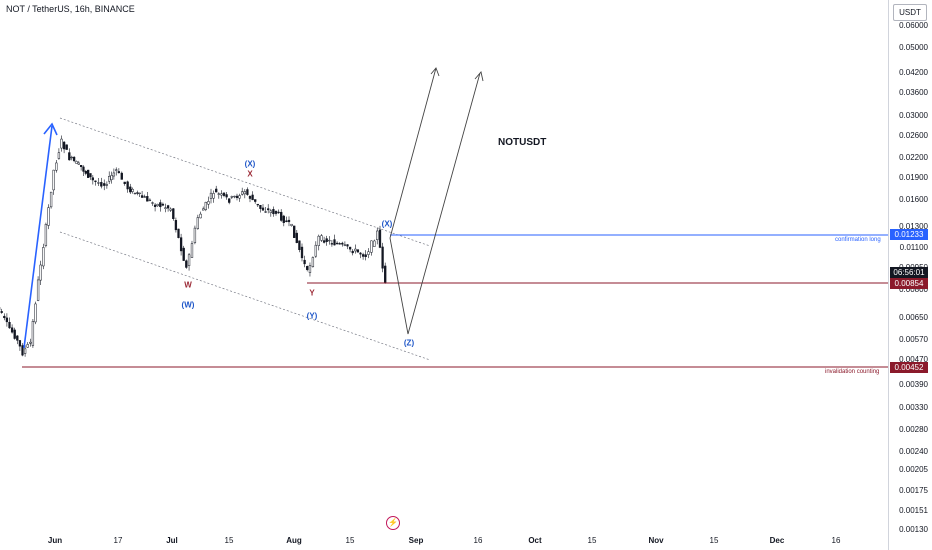 This screenshot has width=932, height=550. Describe the element at coordinates (656, 540) in the screenshot. I see `time-tick: Nov` at that location.